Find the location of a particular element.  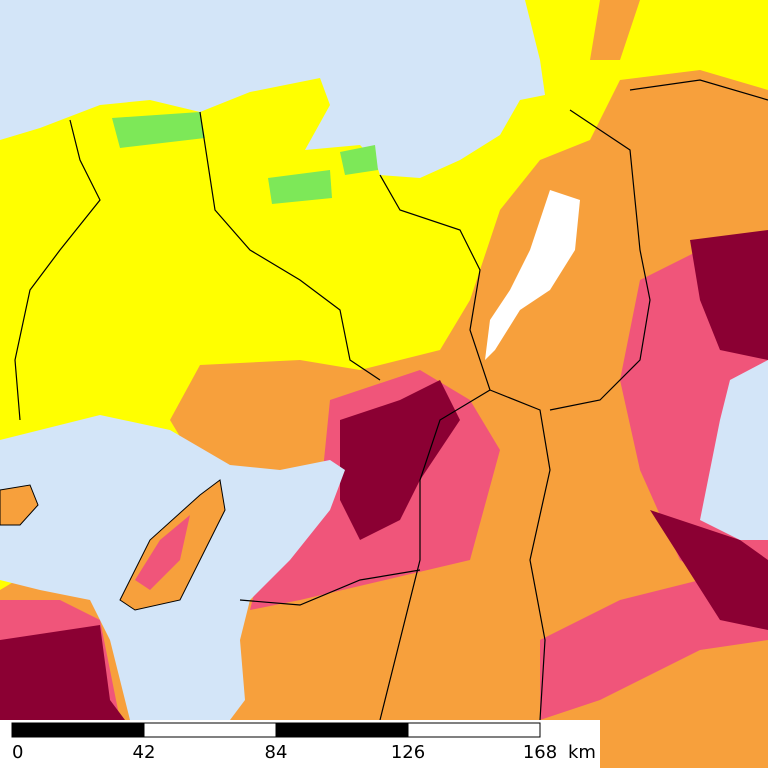

scale-bar: 0 42 84 126 168 km is located at coordinates (303, 742).